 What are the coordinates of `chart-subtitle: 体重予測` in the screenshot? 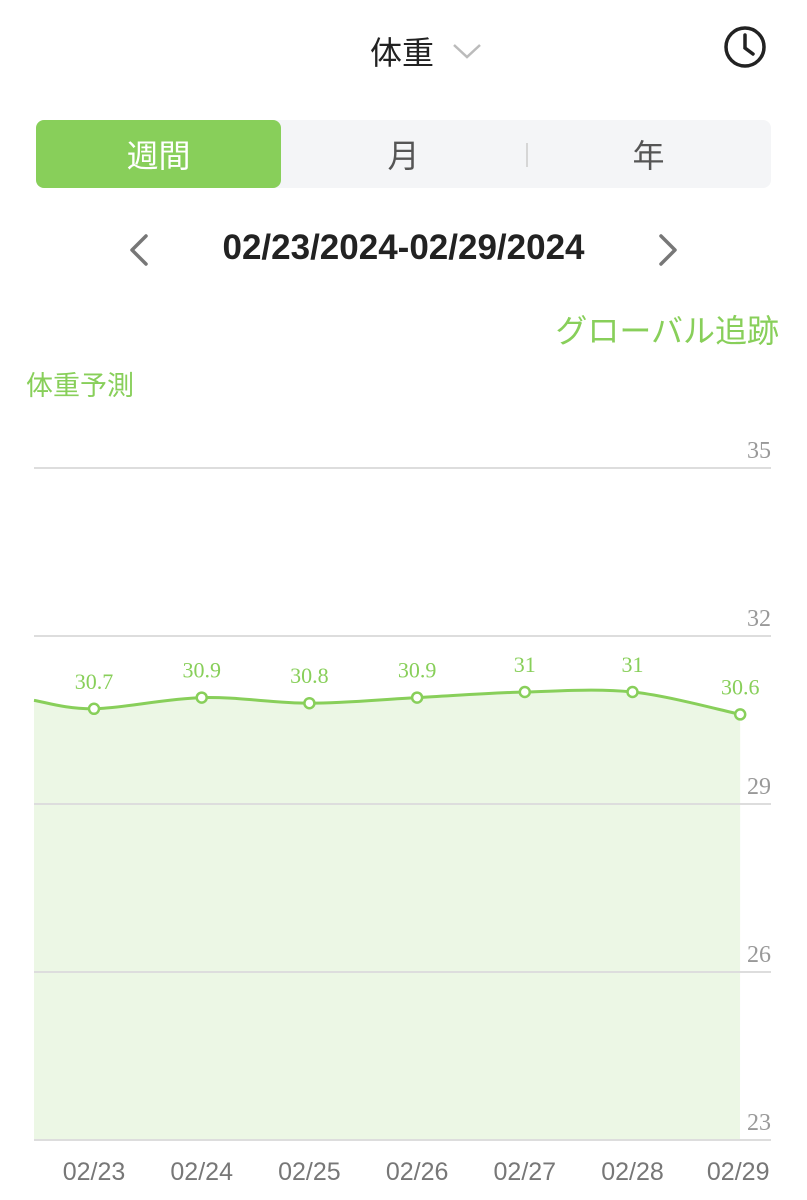 It's located at (80, 386).